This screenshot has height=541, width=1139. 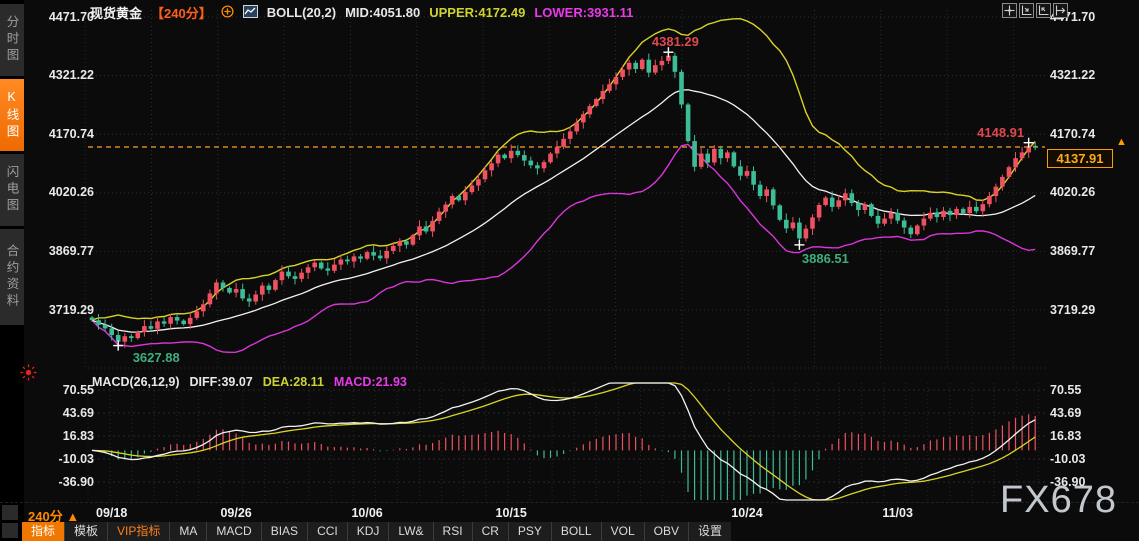 What do you see at coordinates (1068, 458) in the screenshot?
I see `macd-axis-label-right: -10.03` at bounding box center [1068, 458].